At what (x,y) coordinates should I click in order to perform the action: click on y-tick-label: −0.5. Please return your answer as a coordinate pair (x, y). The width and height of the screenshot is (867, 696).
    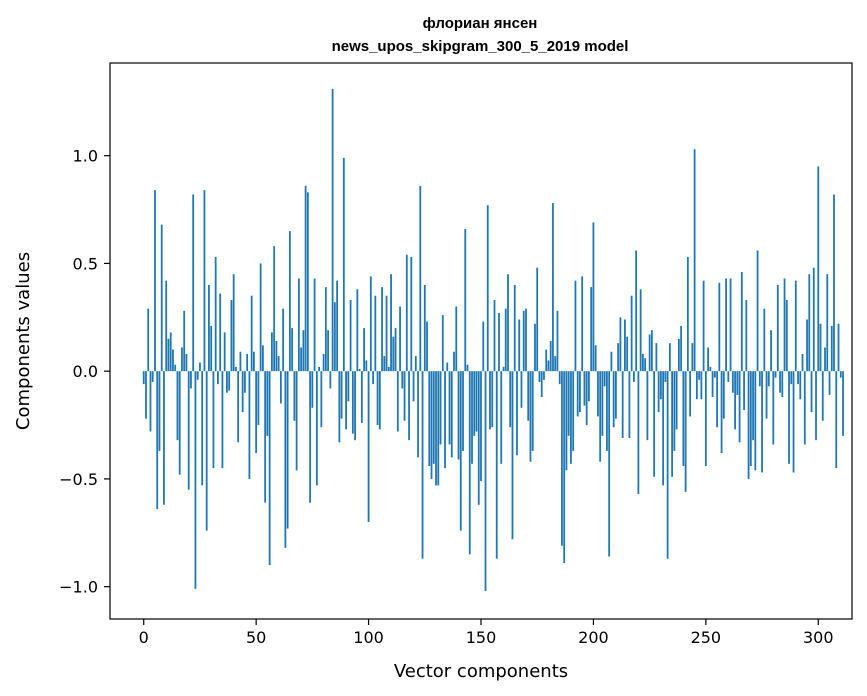
    Looking at the image, I should click on (78, 479).